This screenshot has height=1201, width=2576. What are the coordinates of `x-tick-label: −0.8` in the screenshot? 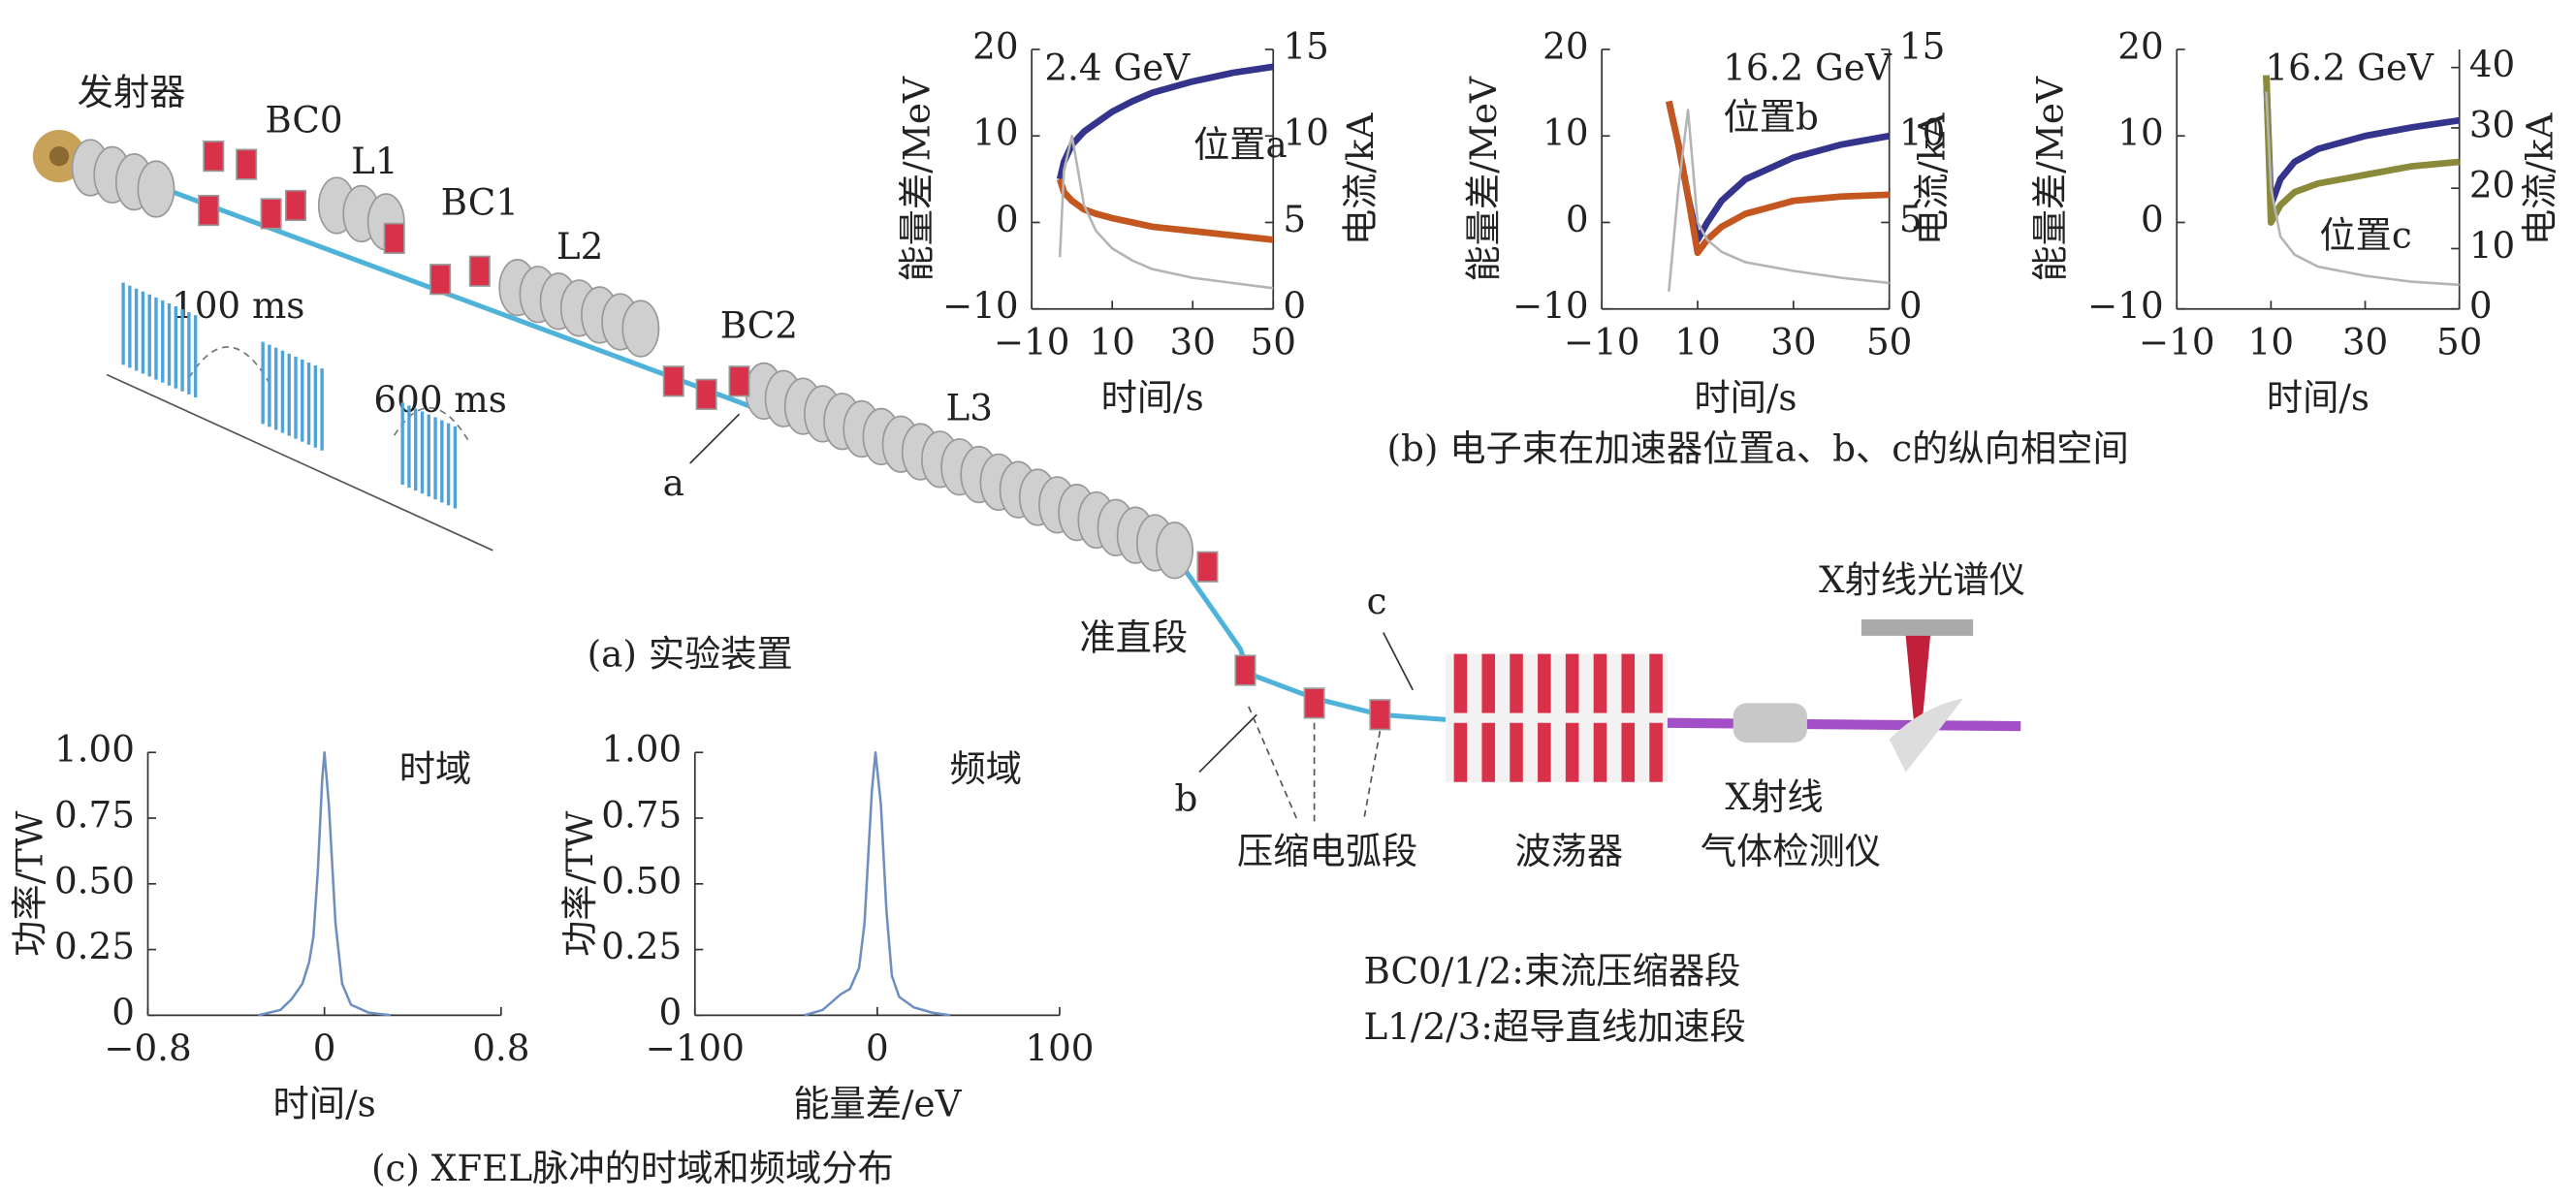 It's located at (148, 1048).